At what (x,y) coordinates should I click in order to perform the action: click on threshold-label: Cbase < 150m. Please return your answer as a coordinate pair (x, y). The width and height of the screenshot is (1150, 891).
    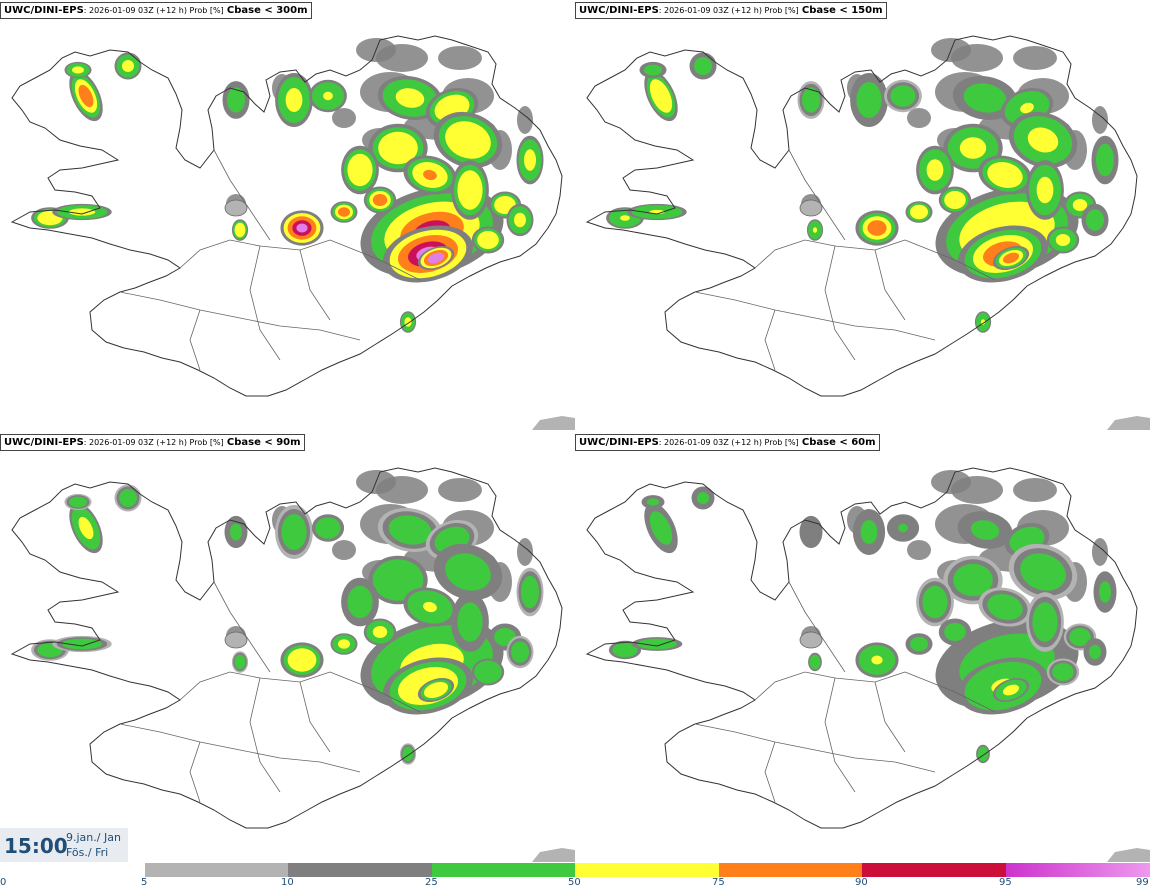
    Looking at the image, I should click on (842, 10).